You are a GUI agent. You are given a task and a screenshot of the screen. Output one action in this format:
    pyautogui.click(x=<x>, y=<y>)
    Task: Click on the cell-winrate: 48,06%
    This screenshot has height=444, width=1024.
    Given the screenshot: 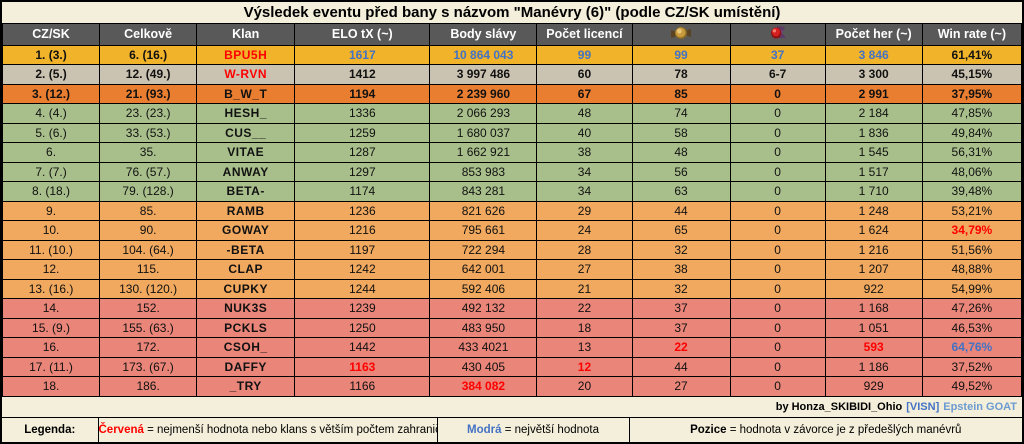 What is the action you would take?
    pyautogui.click(x=971, y=171)
    